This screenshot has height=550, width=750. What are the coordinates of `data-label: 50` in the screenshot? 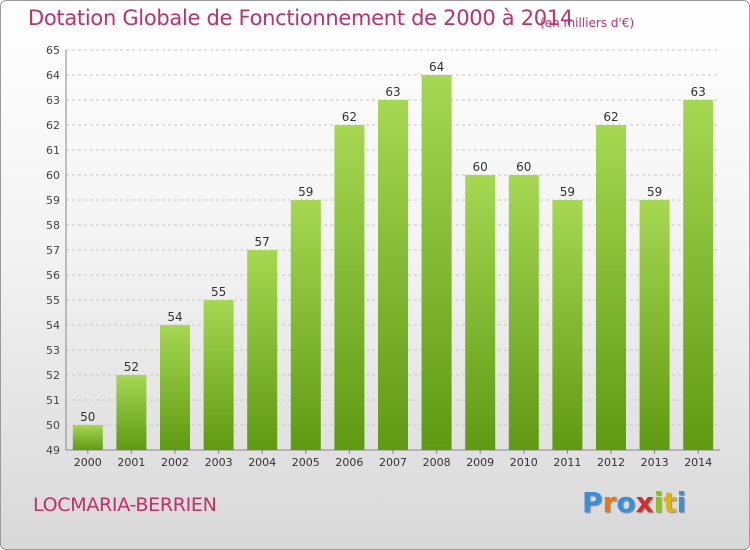 It's located at (87, 417).